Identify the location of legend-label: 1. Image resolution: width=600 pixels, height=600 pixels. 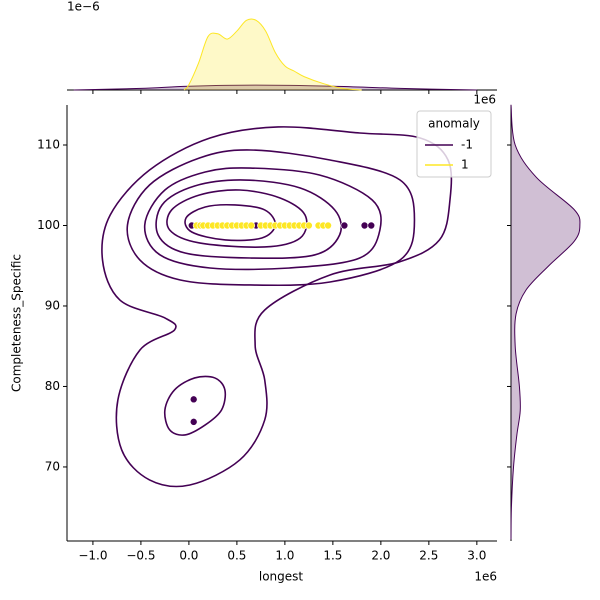
(465, 165).